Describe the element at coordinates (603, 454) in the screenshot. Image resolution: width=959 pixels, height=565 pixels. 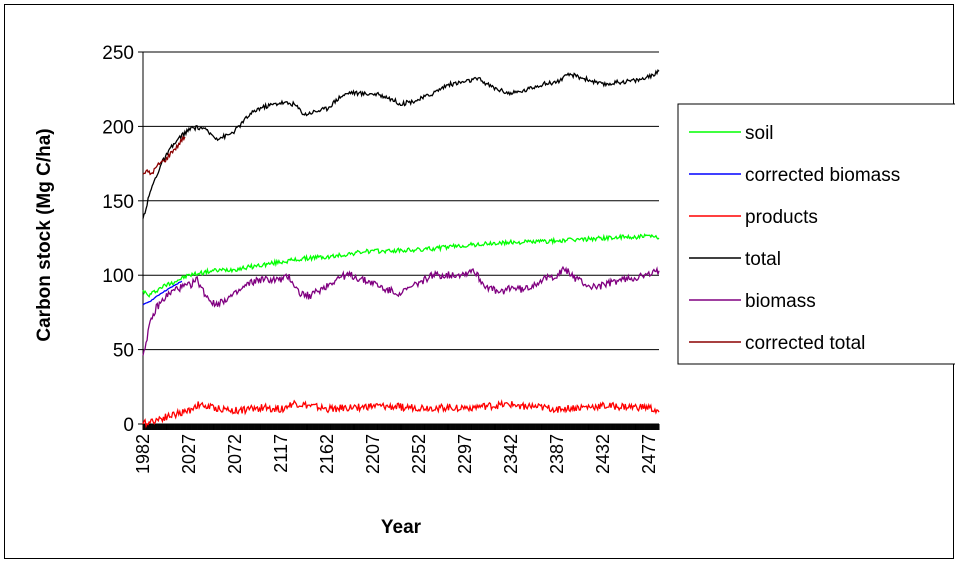
I see `x-tick-label: 2432` at that location.